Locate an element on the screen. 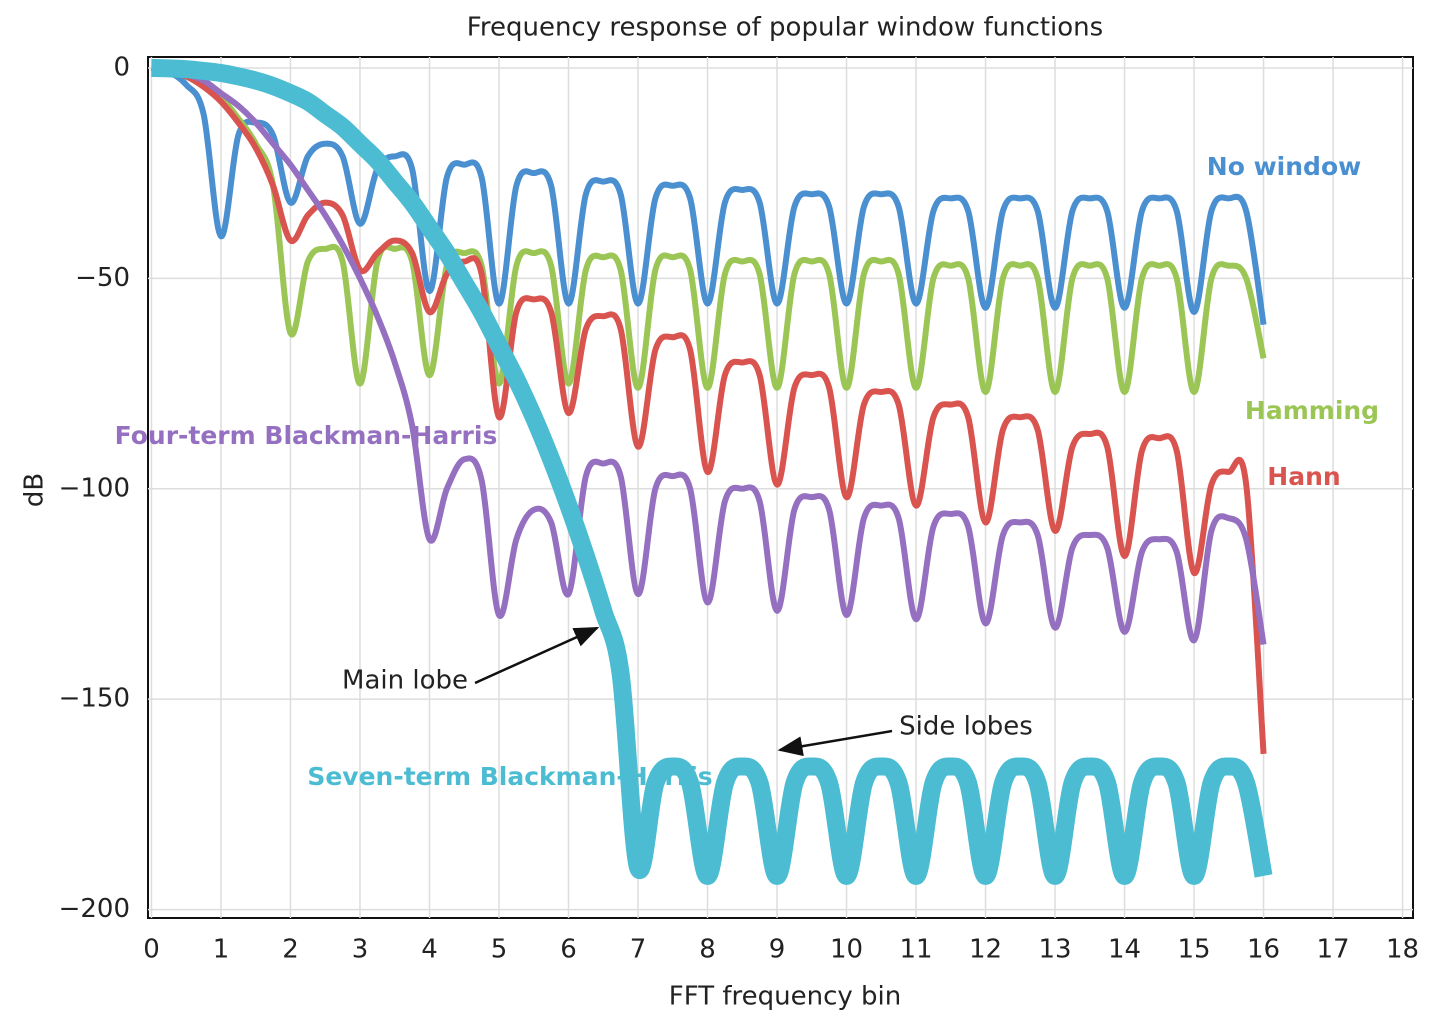  x-tick-label: 14 is located at coordinates (1124, 950).